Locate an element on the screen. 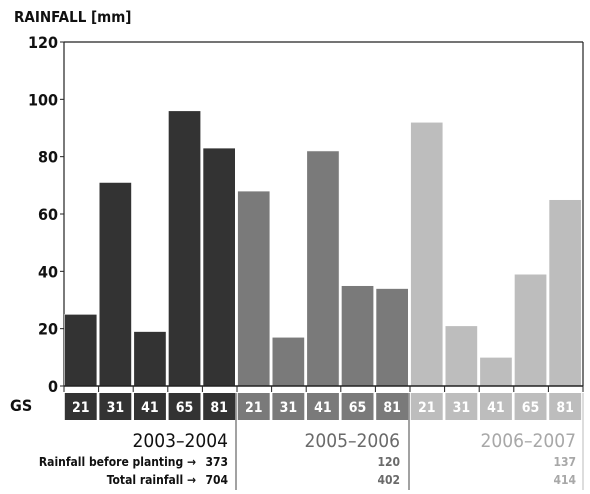  bar-20032004-gs41 is located at coordinates (150, 359).